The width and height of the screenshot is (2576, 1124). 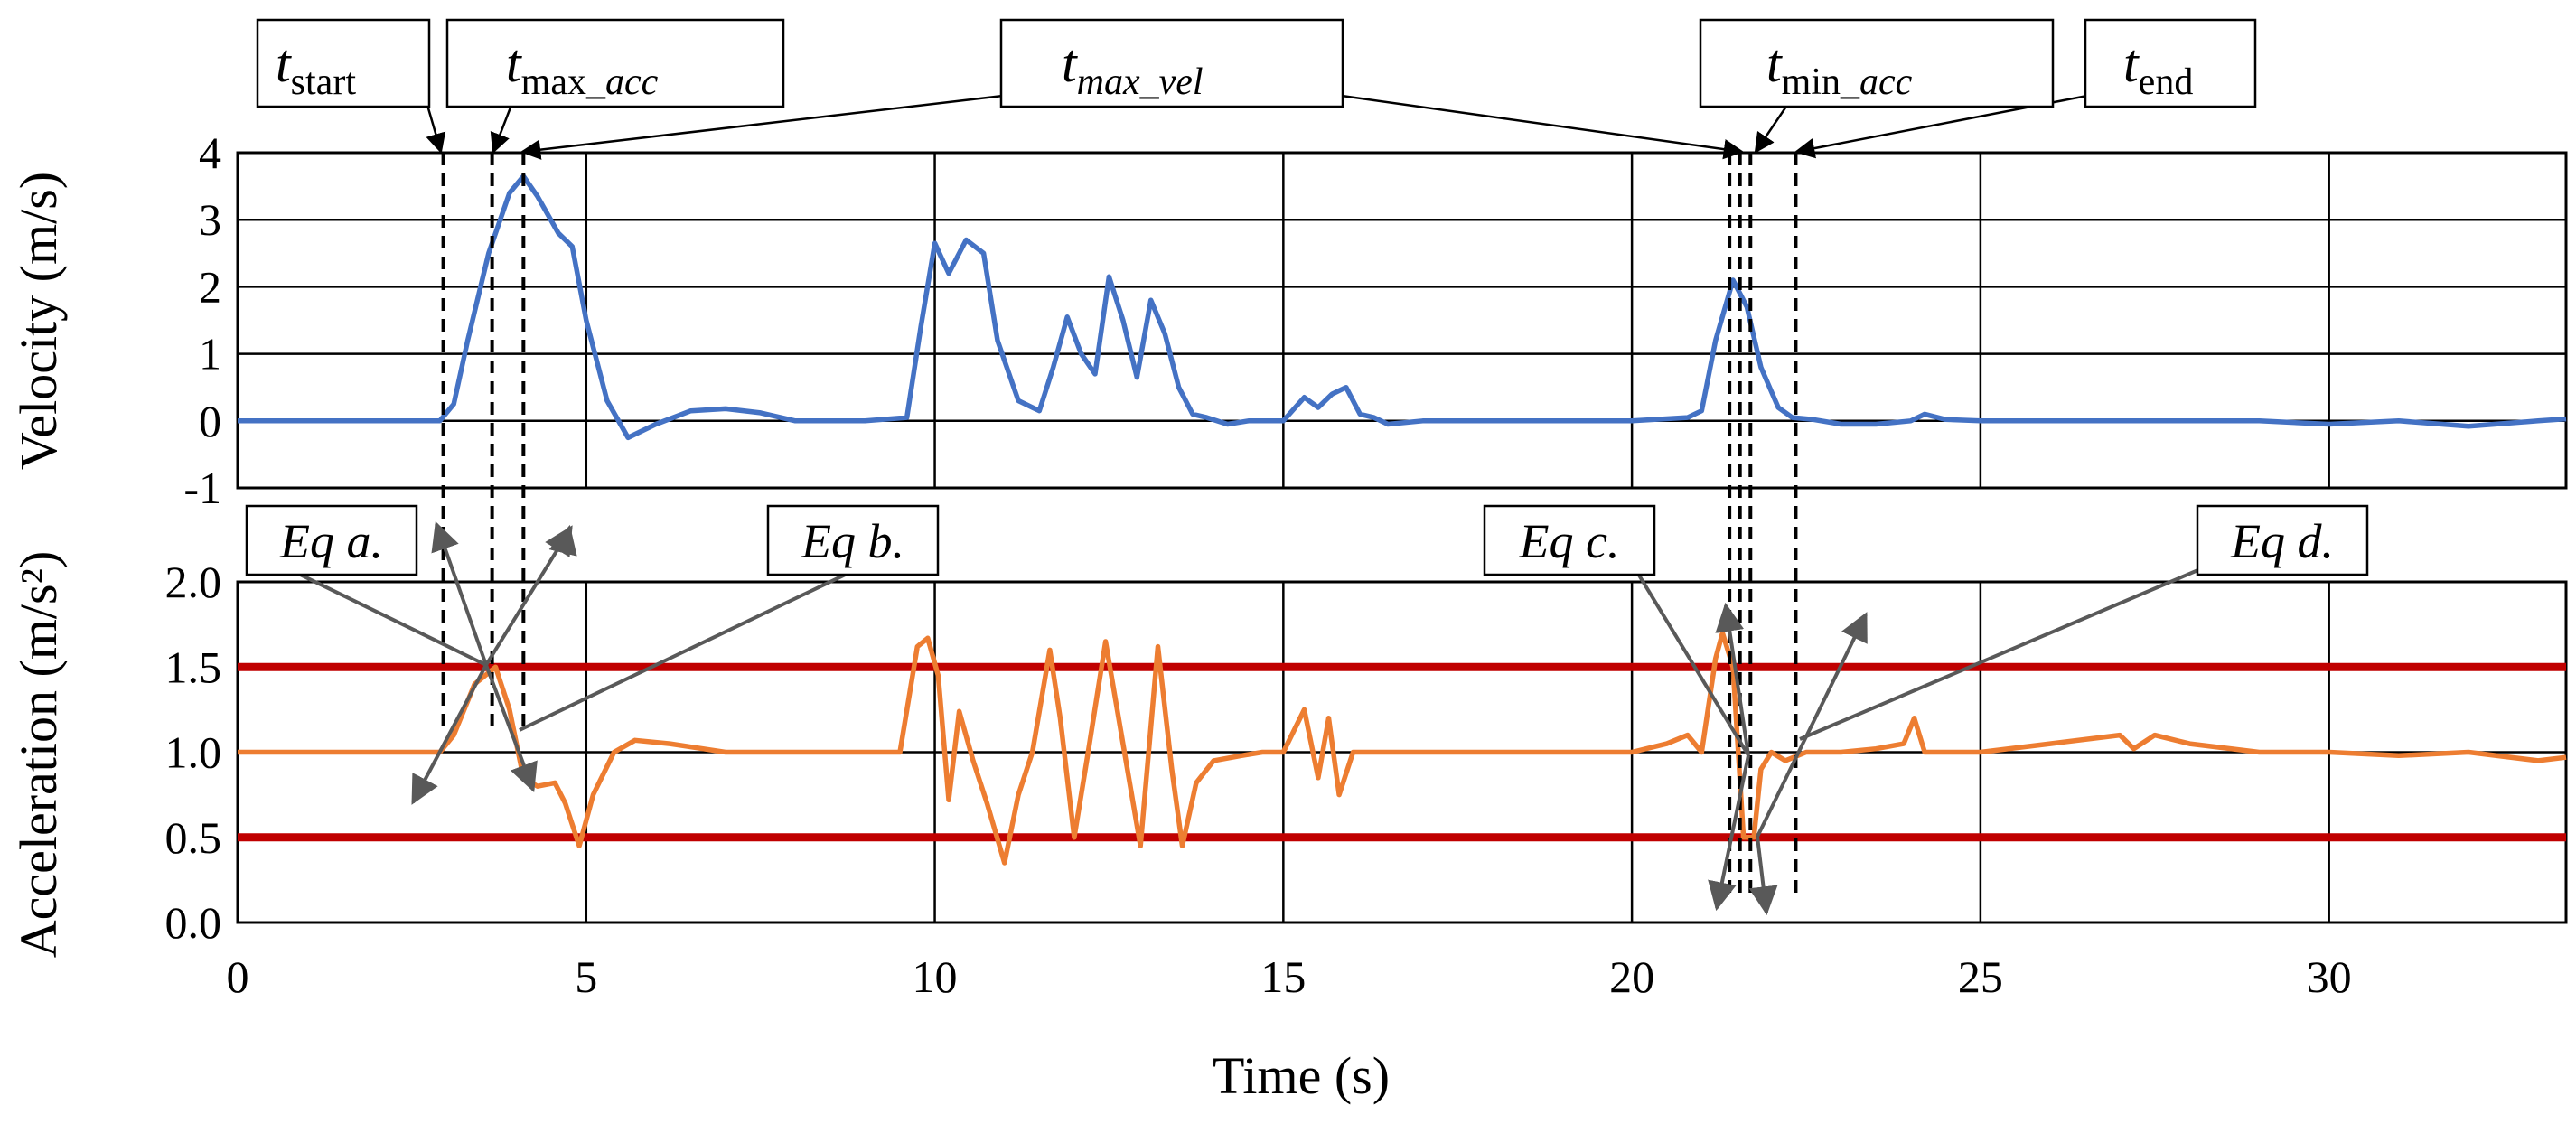 I want to click on eq-d-label: Eq d., so click(x=2282, y=540).